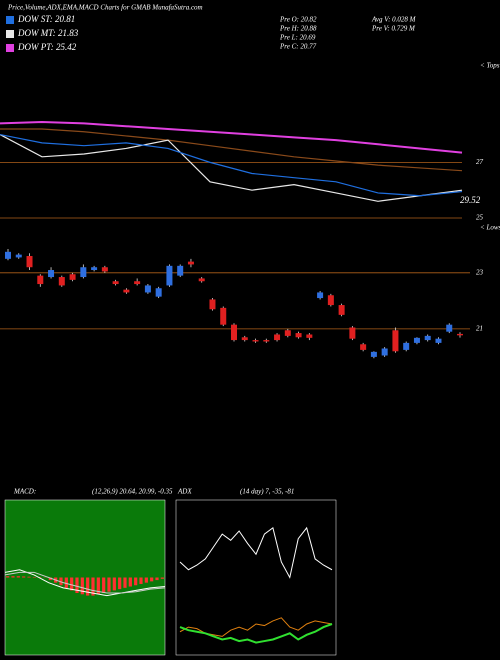  I want to click on y-tick-label: 23, so click(480, 272).